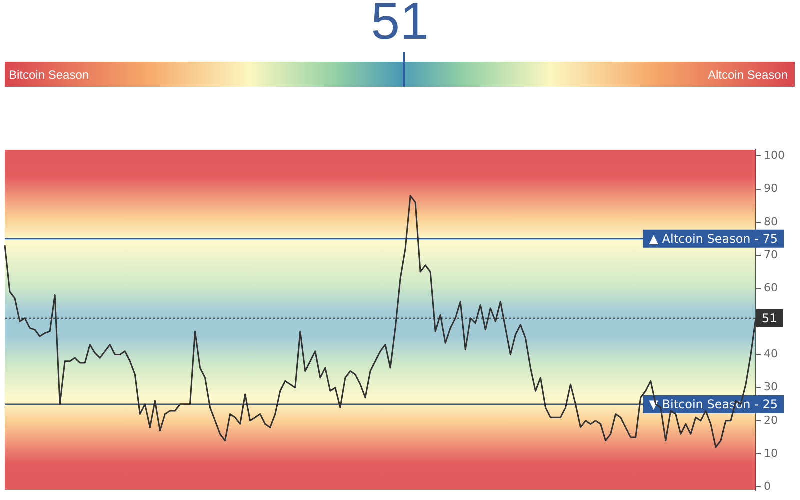  What do you see at coordinates (771, 255) in the screenshot?
I see `y-tick-label: 70` at bounding box center [771, 255].